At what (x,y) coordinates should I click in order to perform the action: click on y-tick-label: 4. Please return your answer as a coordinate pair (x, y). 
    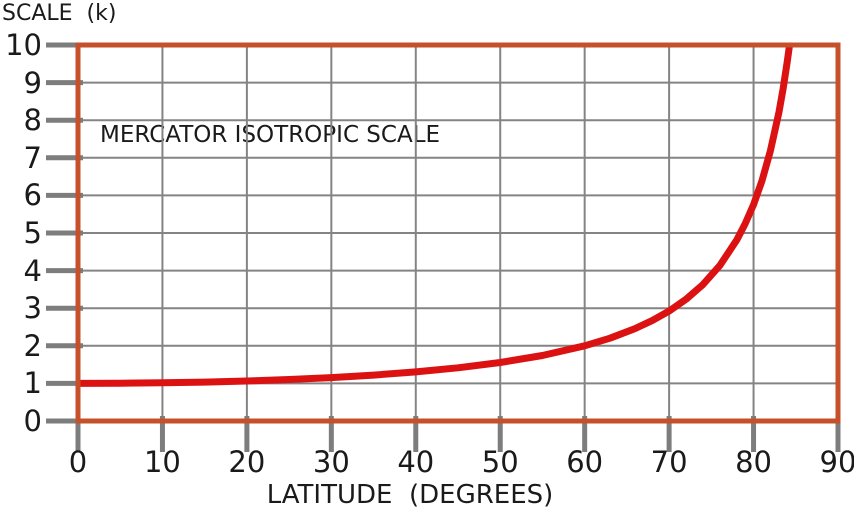
    Looking at the image, I should click on (32, 270).